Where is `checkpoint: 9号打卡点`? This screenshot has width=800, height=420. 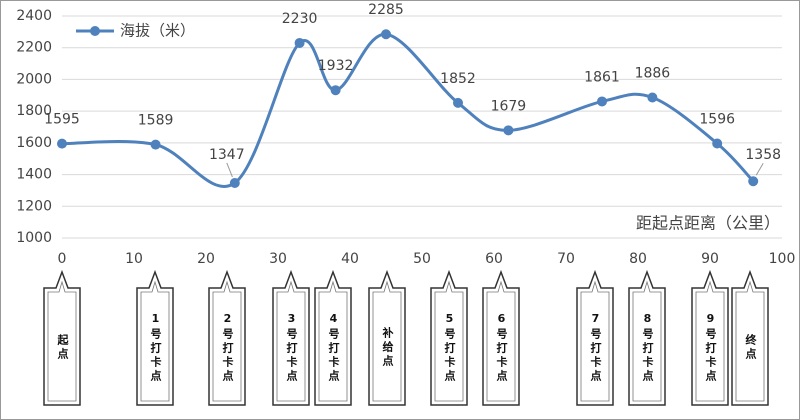 checkpoint: 9号打卡点 is located at coordinates (710, 348).